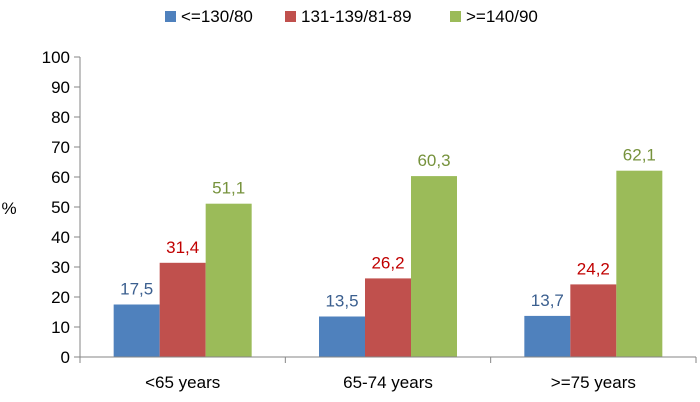 This screenshot has width=700, height=402. What do you see at coordinates (433, 160) in the screenshot?
I see `data-label: 60,3` at bounding box center [433, 160].